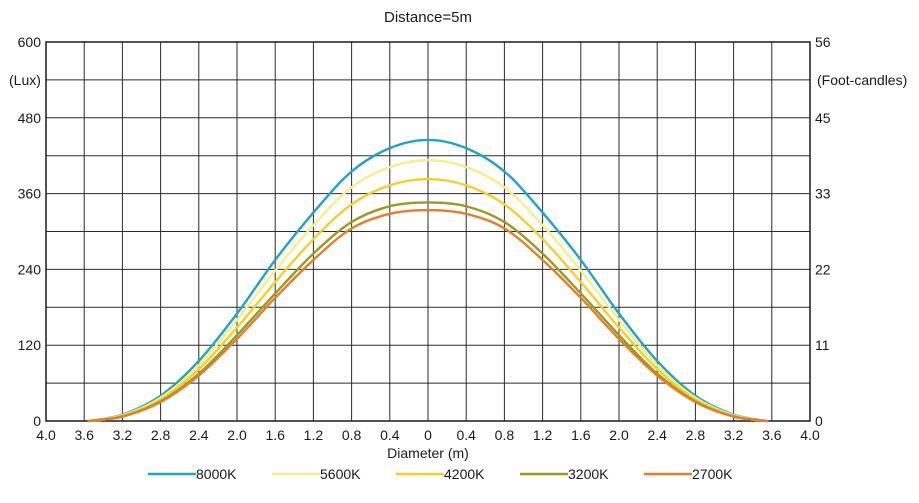 This screenshot has width=919, height=503. Describe the element at coordinates (819, 421) in the screenshot. I see `y-right-tick-label: 0` at that location.